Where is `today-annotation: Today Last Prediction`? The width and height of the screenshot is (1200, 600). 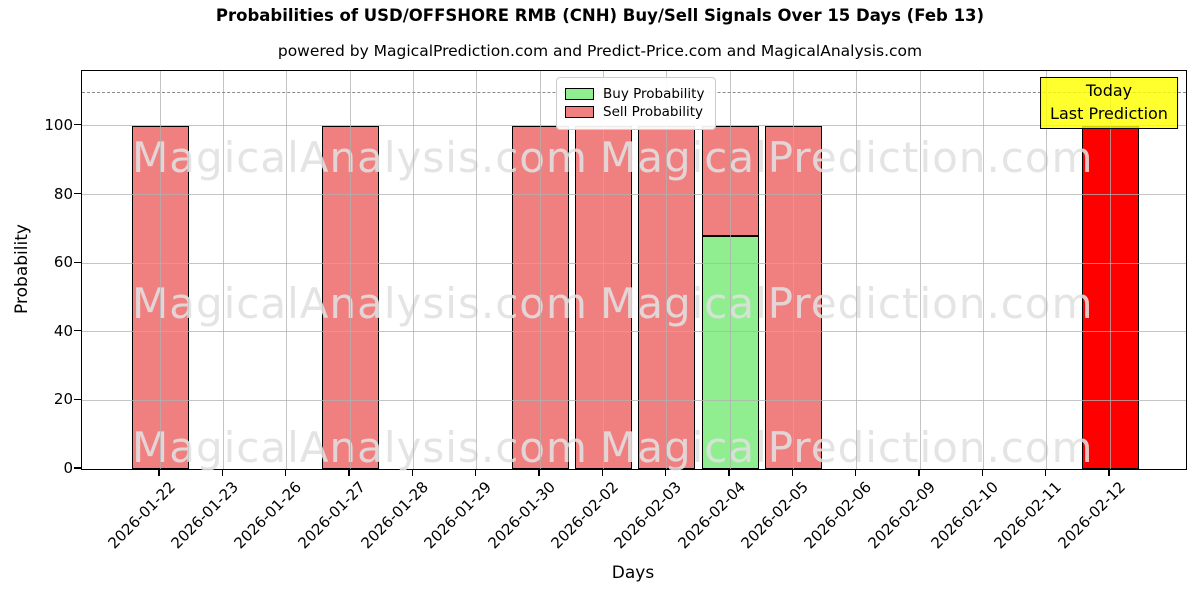
today-annotation: Today Last Prediction is located at coordinates (1109, 103).